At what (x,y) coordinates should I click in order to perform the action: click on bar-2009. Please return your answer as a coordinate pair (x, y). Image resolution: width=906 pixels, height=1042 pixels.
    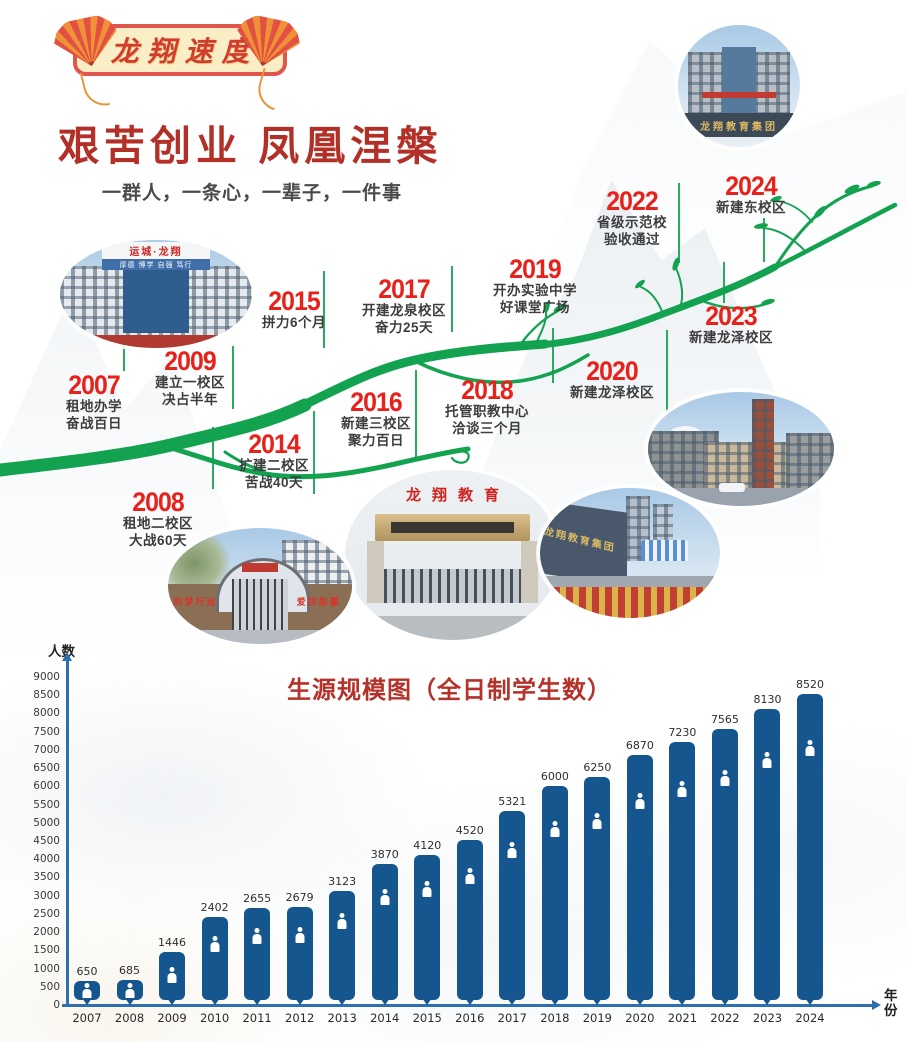
    Looking at the image, I should click on (172, 976).